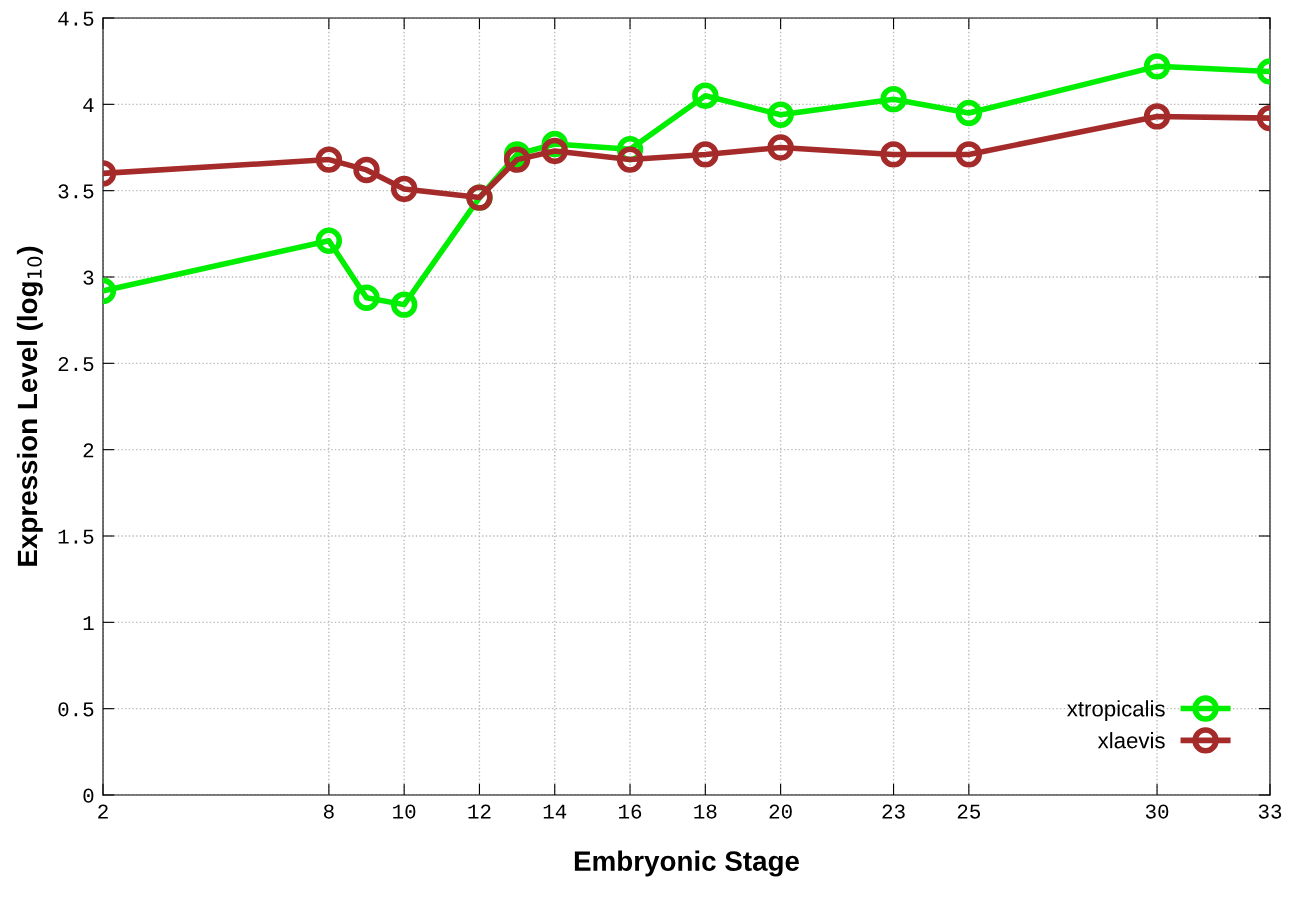 The height and width of the screenshot is (907, 1296). What do you see at coordinates (88, 277) in the screenshot?
I see `y-tick-label: 3` at bounding box center [88, 277].